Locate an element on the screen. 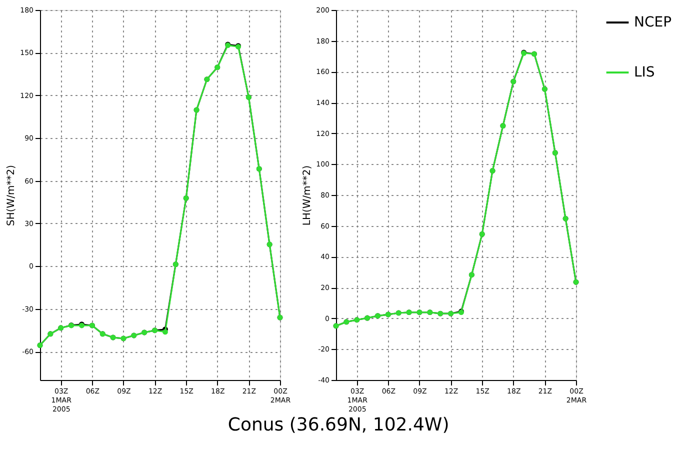  legend-label: LIS is located at coordinates (644, 72).